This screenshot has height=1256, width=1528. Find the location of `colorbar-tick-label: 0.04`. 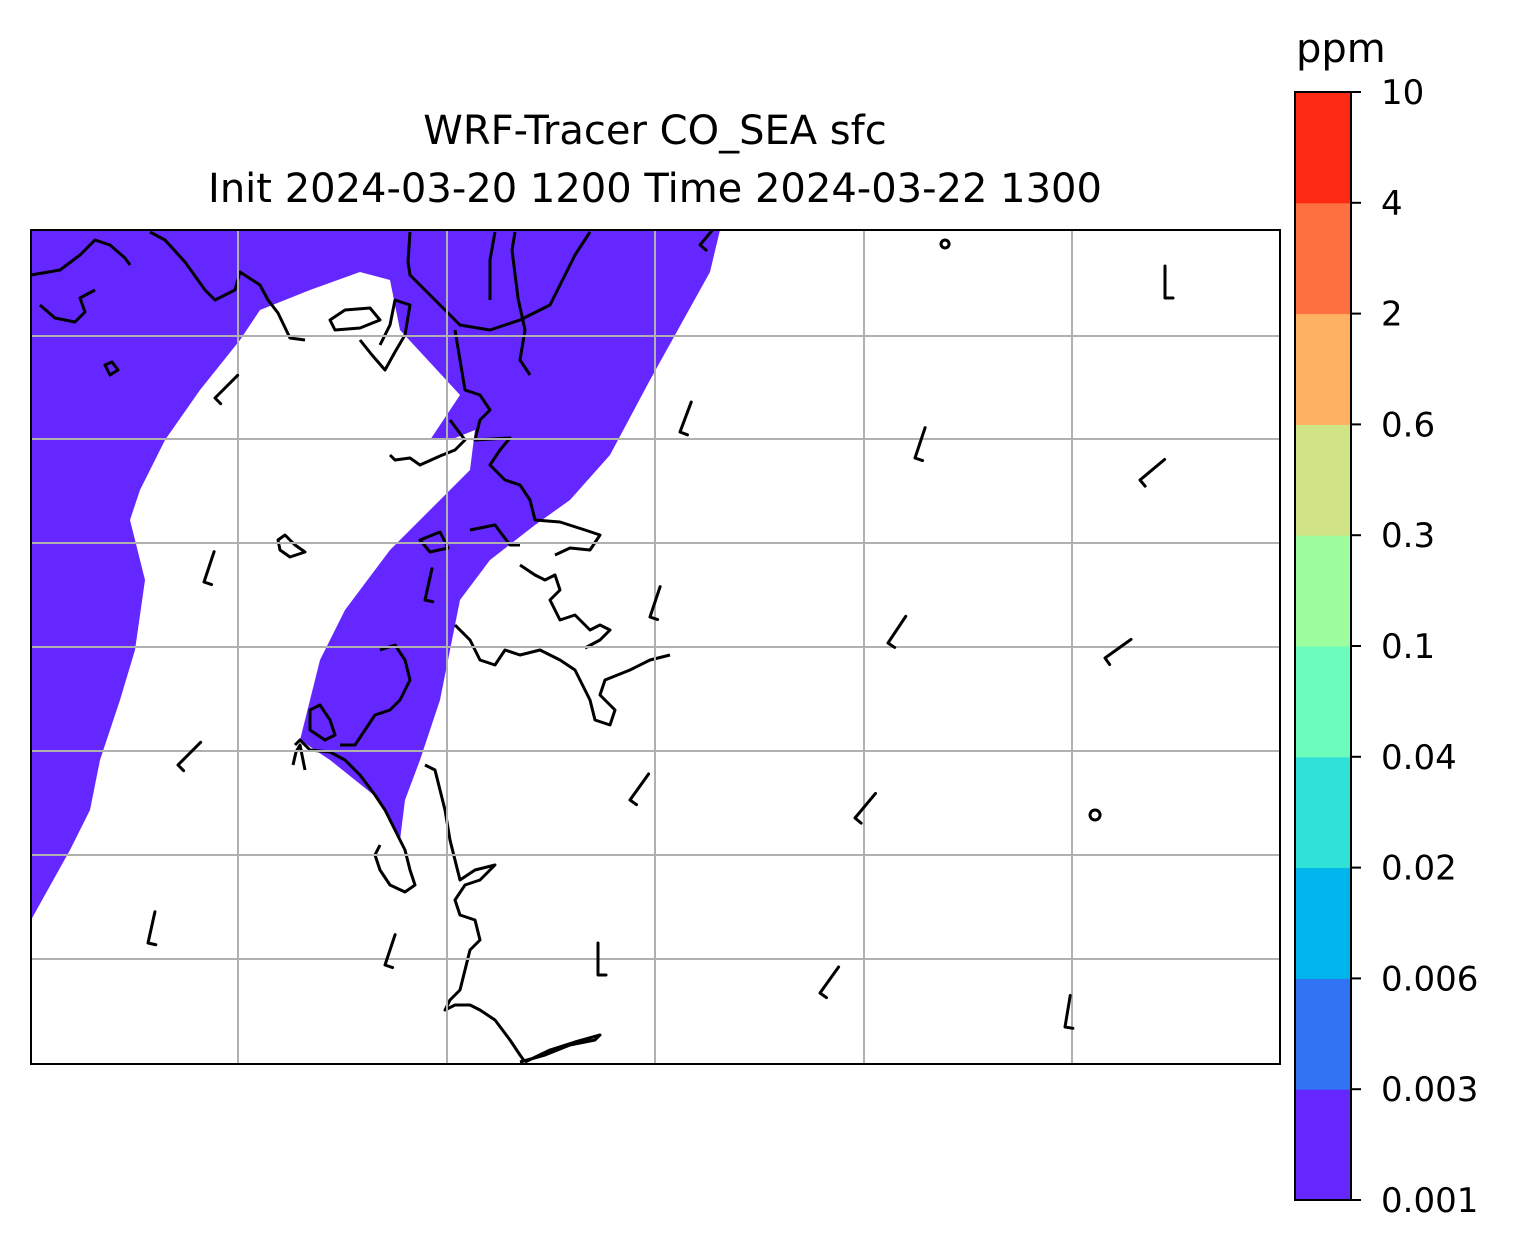

colorbar-tick-label: 0.04 is located at coordinates (1419, 758).